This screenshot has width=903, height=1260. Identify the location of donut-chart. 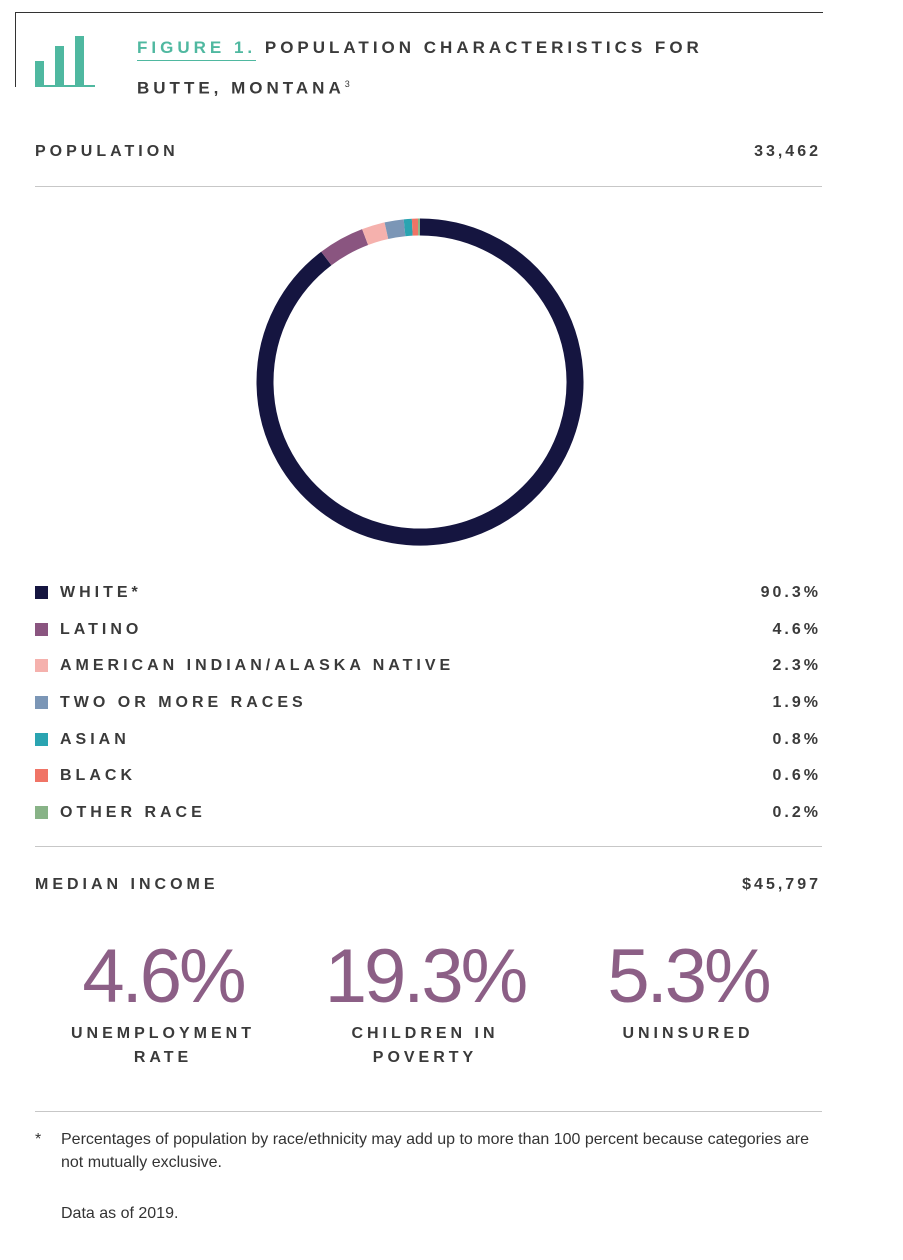
(420, 382).